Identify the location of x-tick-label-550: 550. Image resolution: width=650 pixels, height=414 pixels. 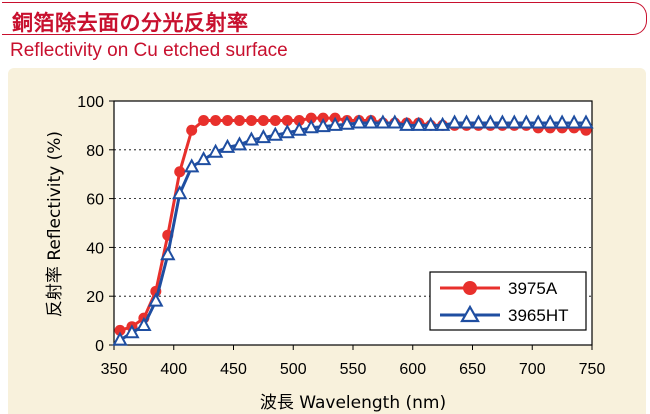
(353, 369).